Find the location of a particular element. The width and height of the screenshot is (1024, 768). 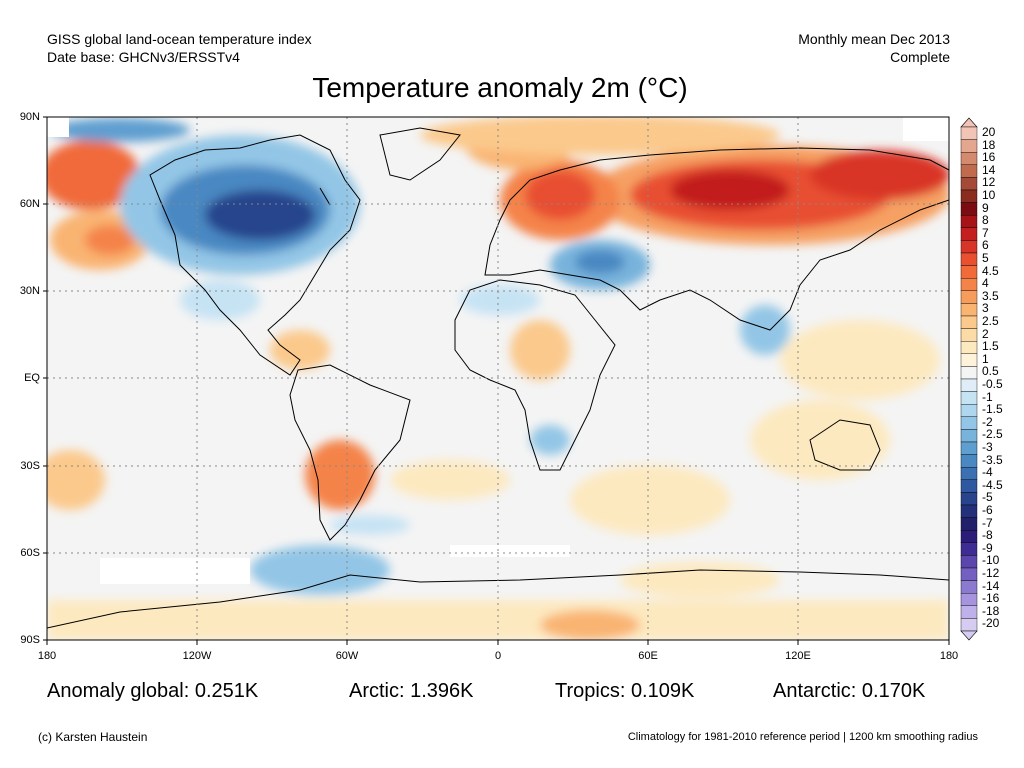

colorbar-tick-label: 18 is located at coordinates (989, 144).